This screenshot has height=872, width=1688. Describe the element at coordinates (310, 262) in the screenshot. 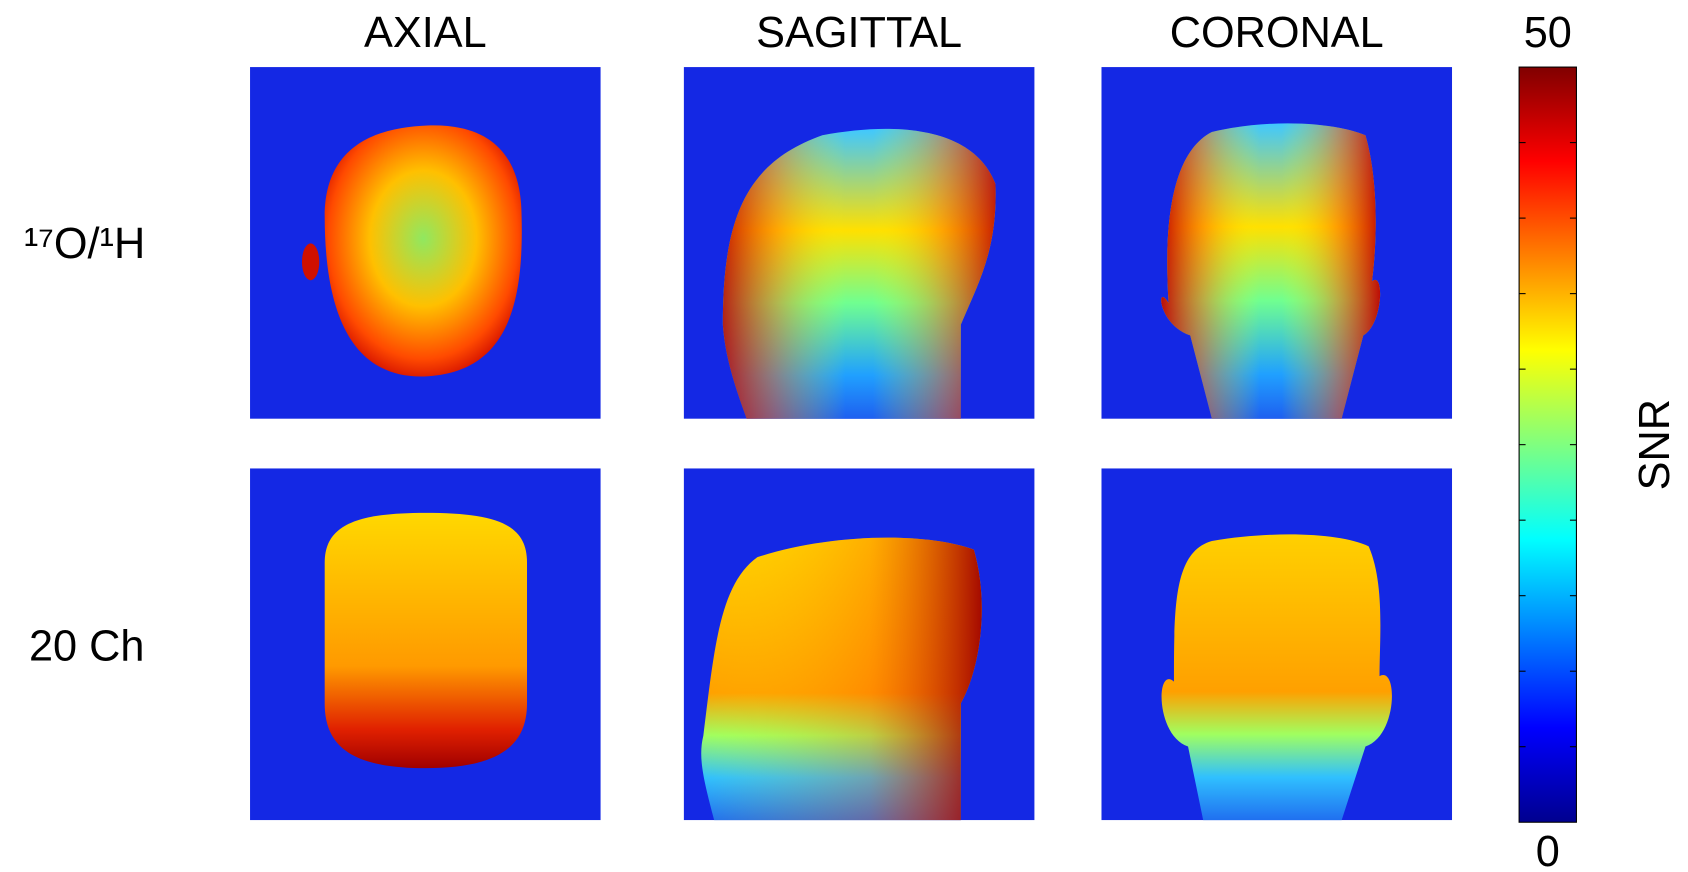

I see `ear` at that location.